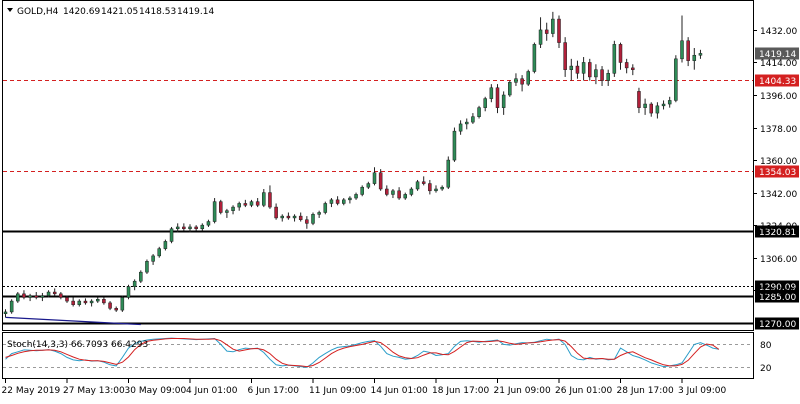 Image resolution: width=800 pixels, height=404 pixels. Describe the element at coordinates (778, 97) in the screenshot. I see `y-tick-label: 1396.00` at that location.